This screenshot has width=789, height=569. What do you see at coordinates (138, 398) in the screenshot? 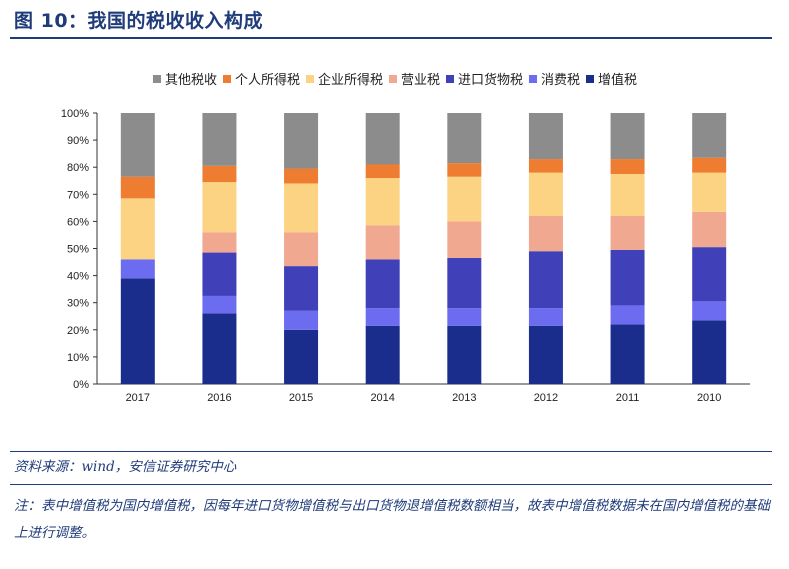
I see `x-tick-label: 2017` at bounding box center [138, 398].